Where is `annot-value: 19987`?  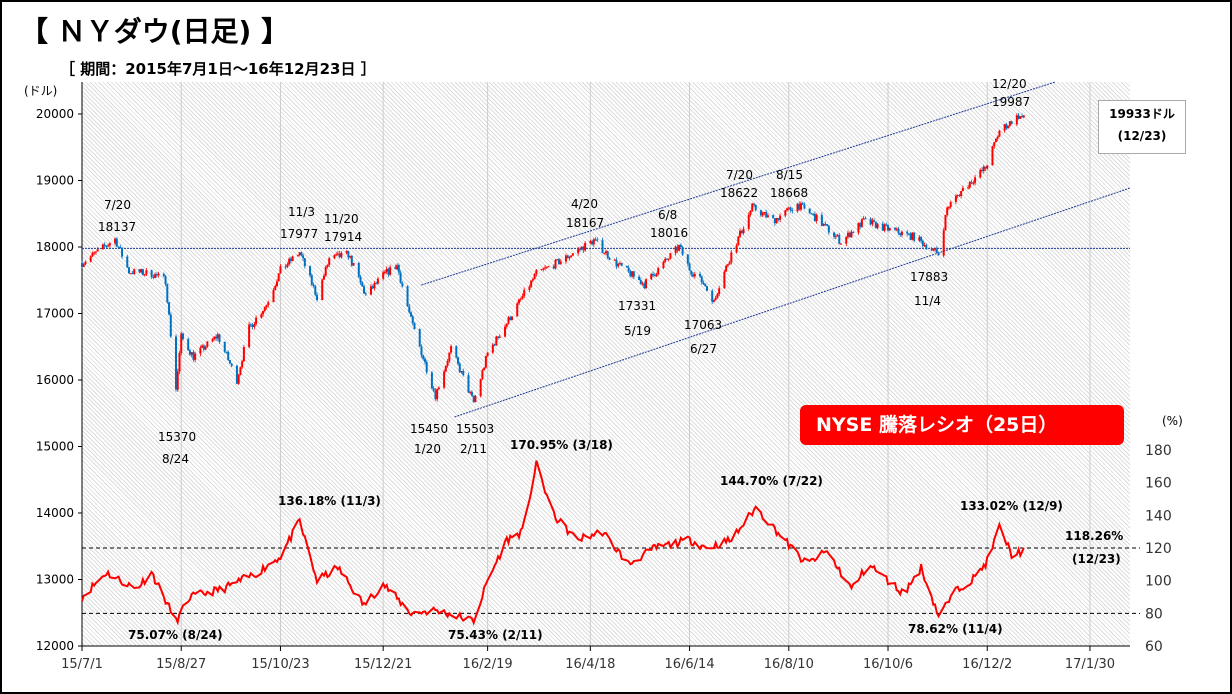 annot-value: 19987 is located at coordinates (1011, 102).